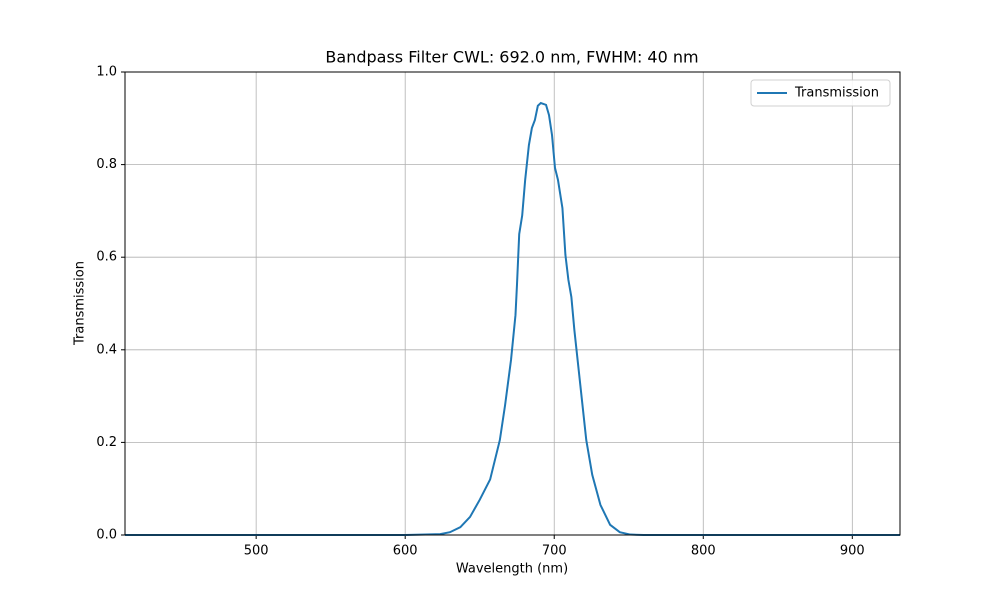 This screenshot has width=1000, height=600. Describe the element at coordinates (106, 164) in the screenshot. I see `y-tick-label: 0.8` at that location.